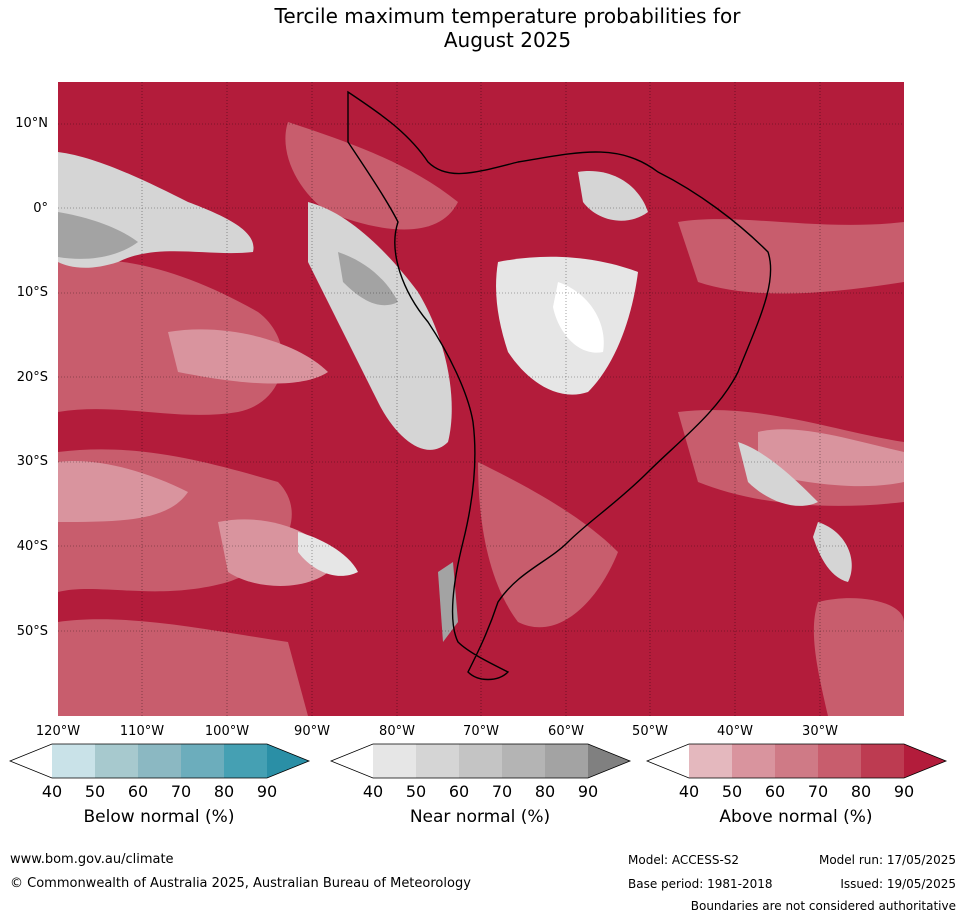  I want to click on lat-label: 30°S, so click(32, 461).